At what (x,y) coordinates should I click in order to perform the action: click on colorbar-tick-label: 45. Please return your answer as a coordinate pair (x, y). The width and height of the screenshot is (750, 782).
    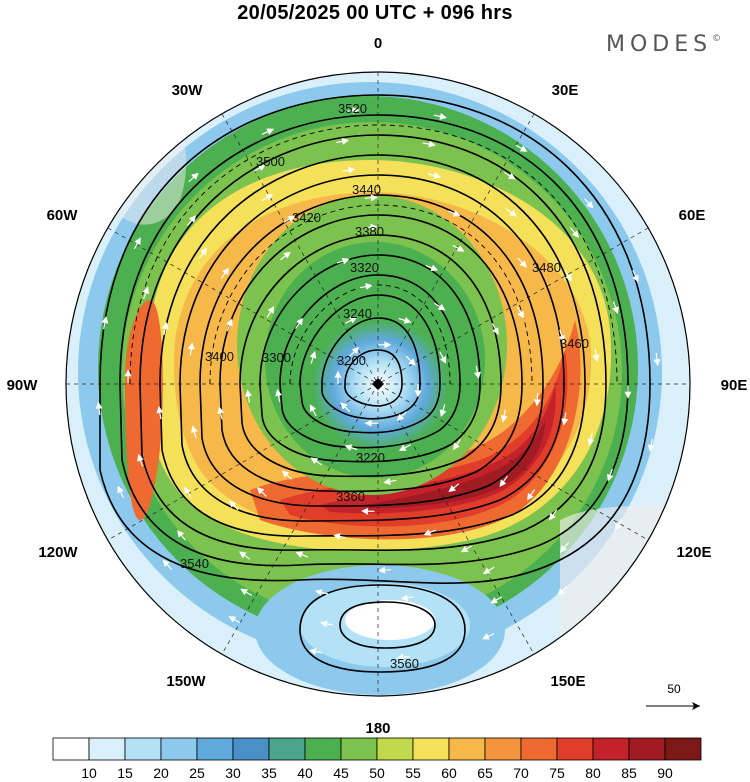
    Looking at the image, I should click on (341, 773).